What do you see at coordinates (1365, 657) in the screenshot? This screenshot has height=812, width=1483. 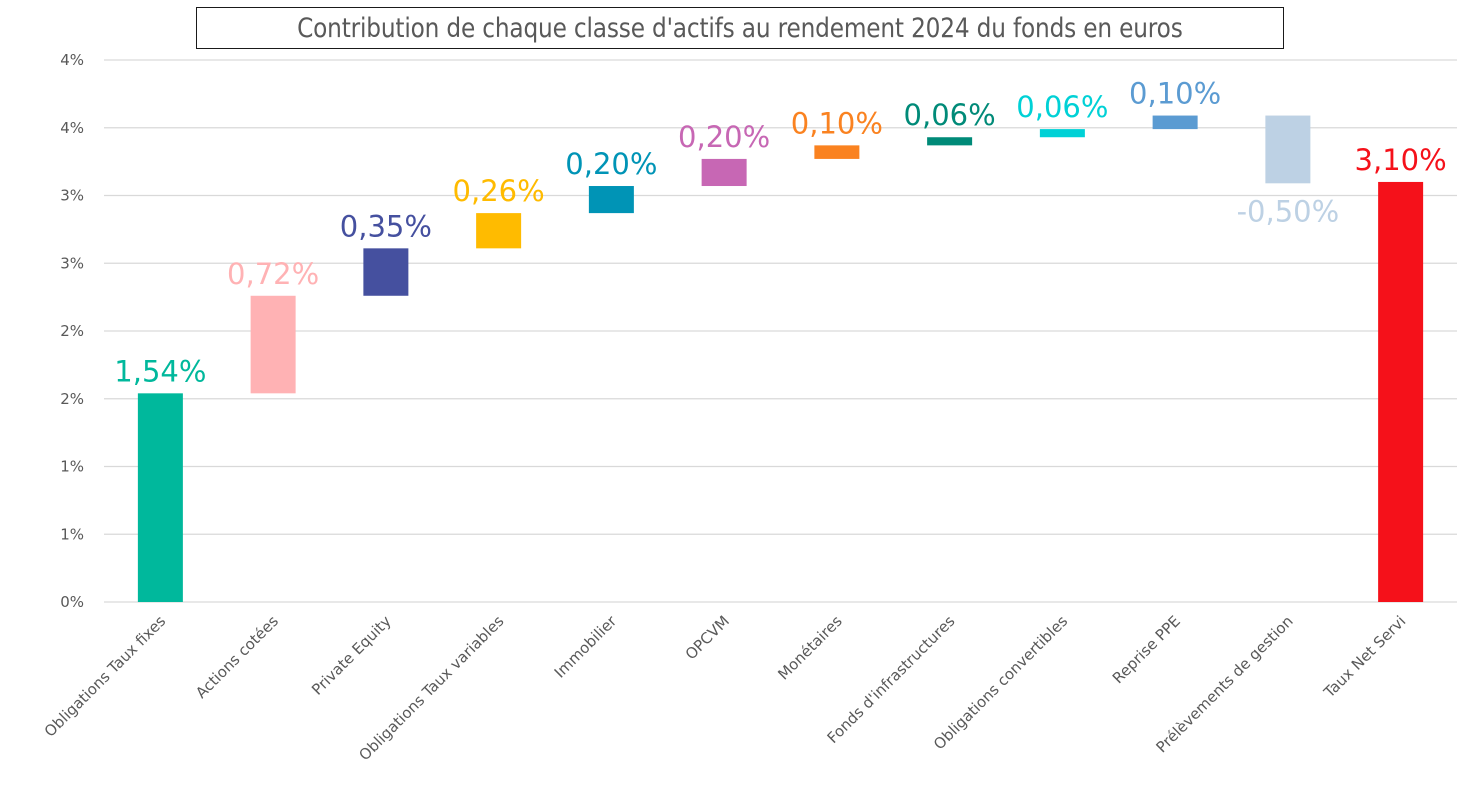 I see `x-tick-label: Taux Net Servi` at bounding box center [1365, 657].